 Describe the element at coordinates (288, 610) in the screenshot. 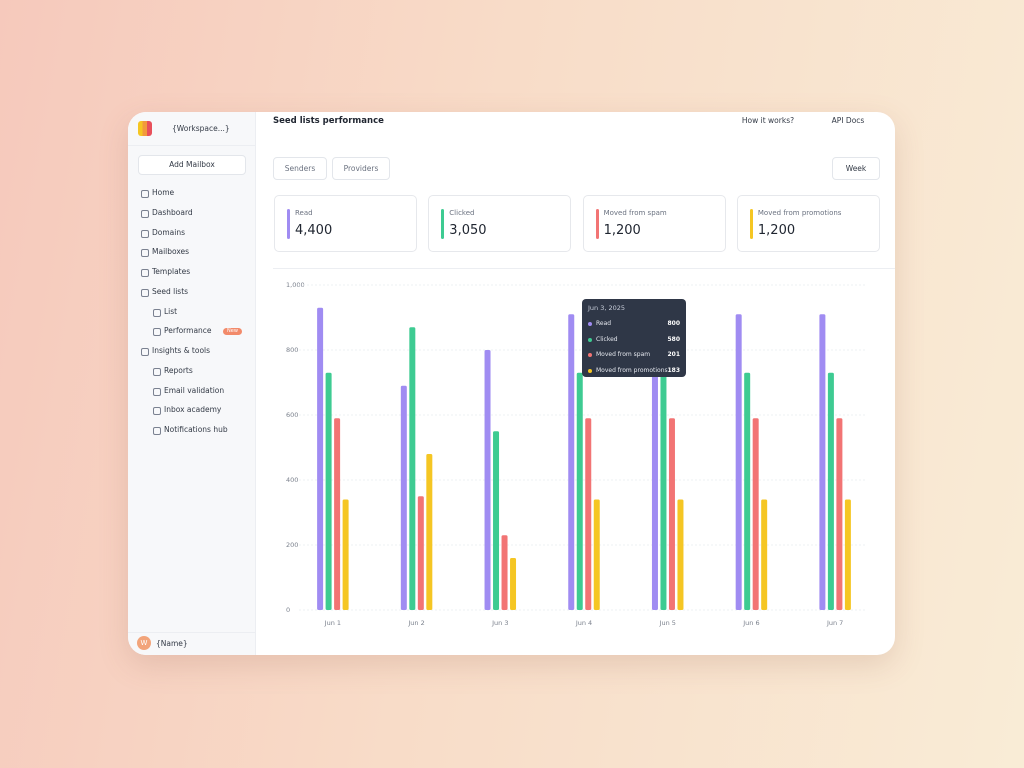

I see `y-tick-label: 0` at that location.